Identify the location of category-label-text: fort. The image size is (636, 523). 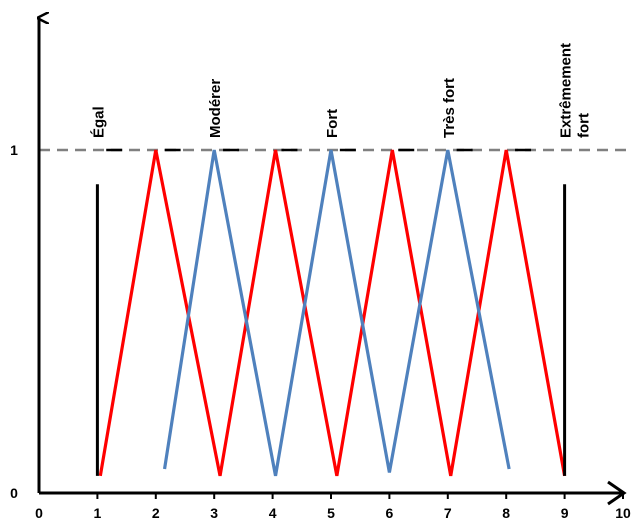
(584, 125).